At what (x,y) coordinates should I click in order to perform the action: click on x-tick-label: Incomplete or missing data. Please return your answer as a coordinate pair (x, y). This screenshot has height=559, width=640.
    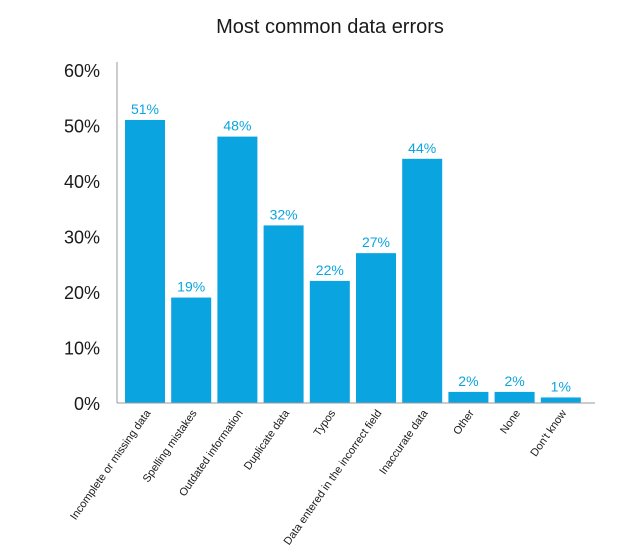
    Looking at the image, I should click on (111, 464).